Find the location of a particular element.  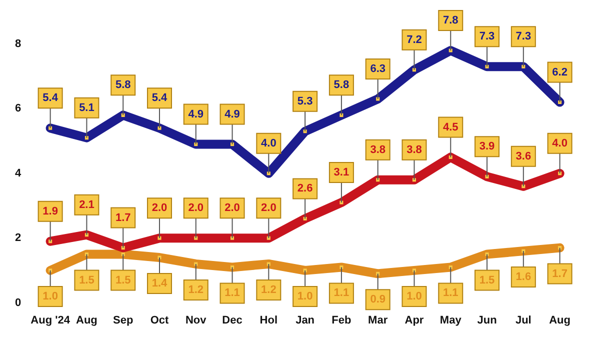

x-tick-label: Mar is located at coordinates (378, 320).